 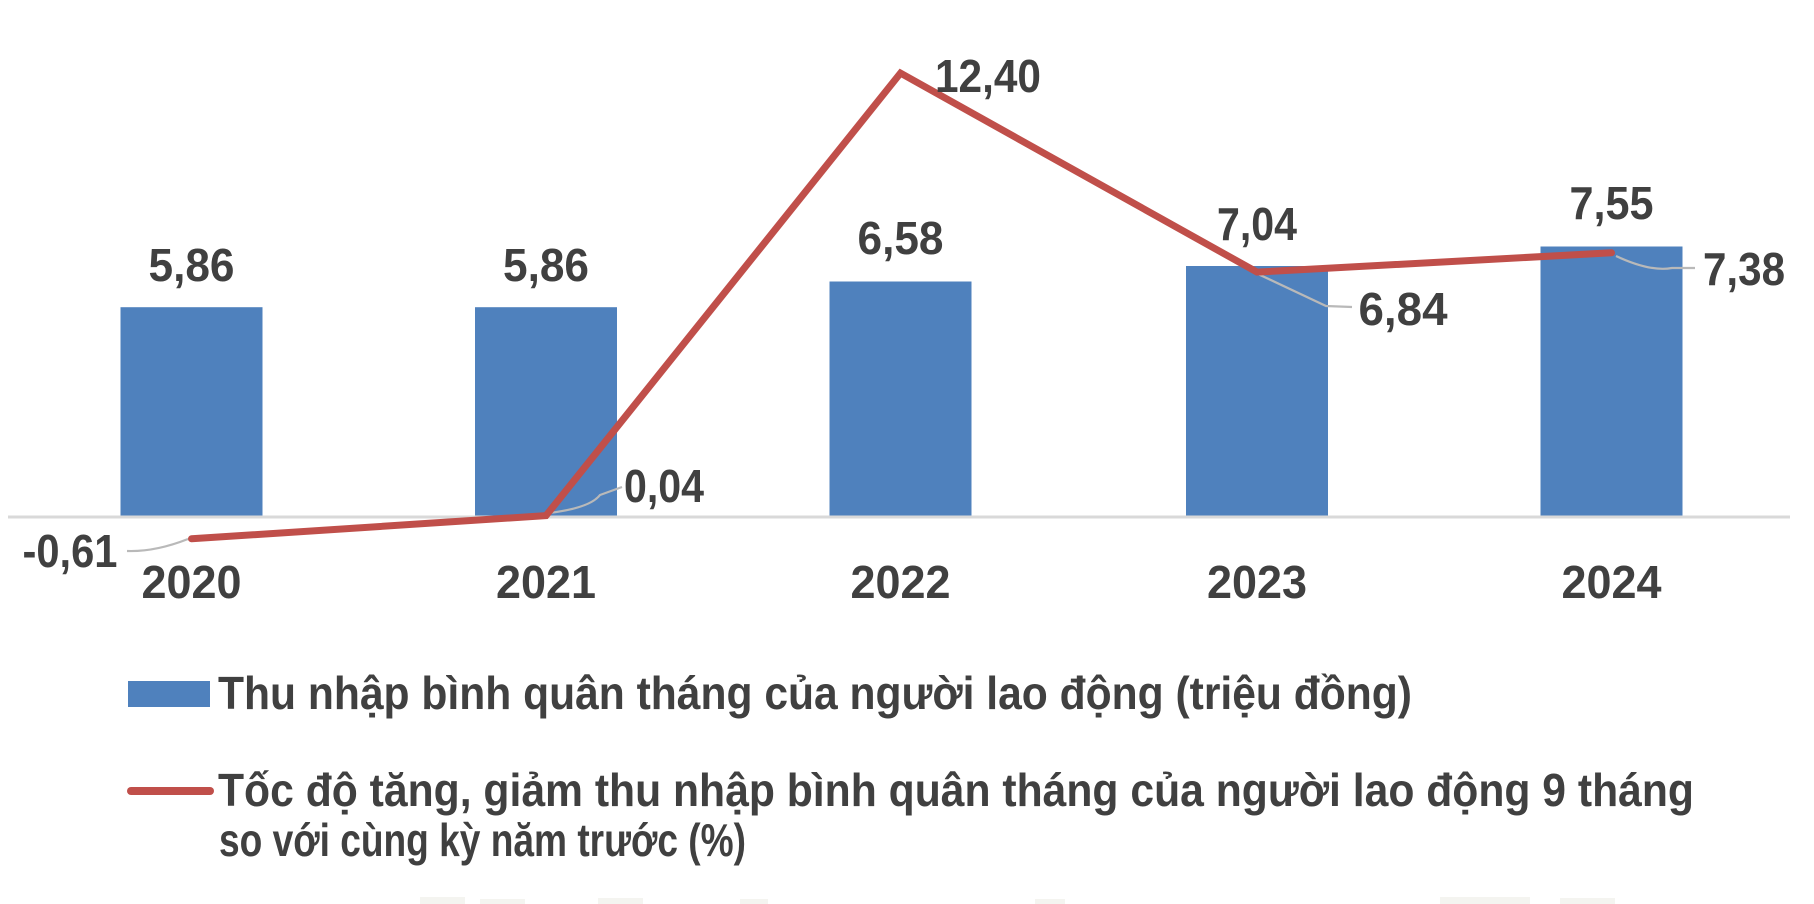 I want to click on svg-text: 7,04, so click(x=1257, y=224).